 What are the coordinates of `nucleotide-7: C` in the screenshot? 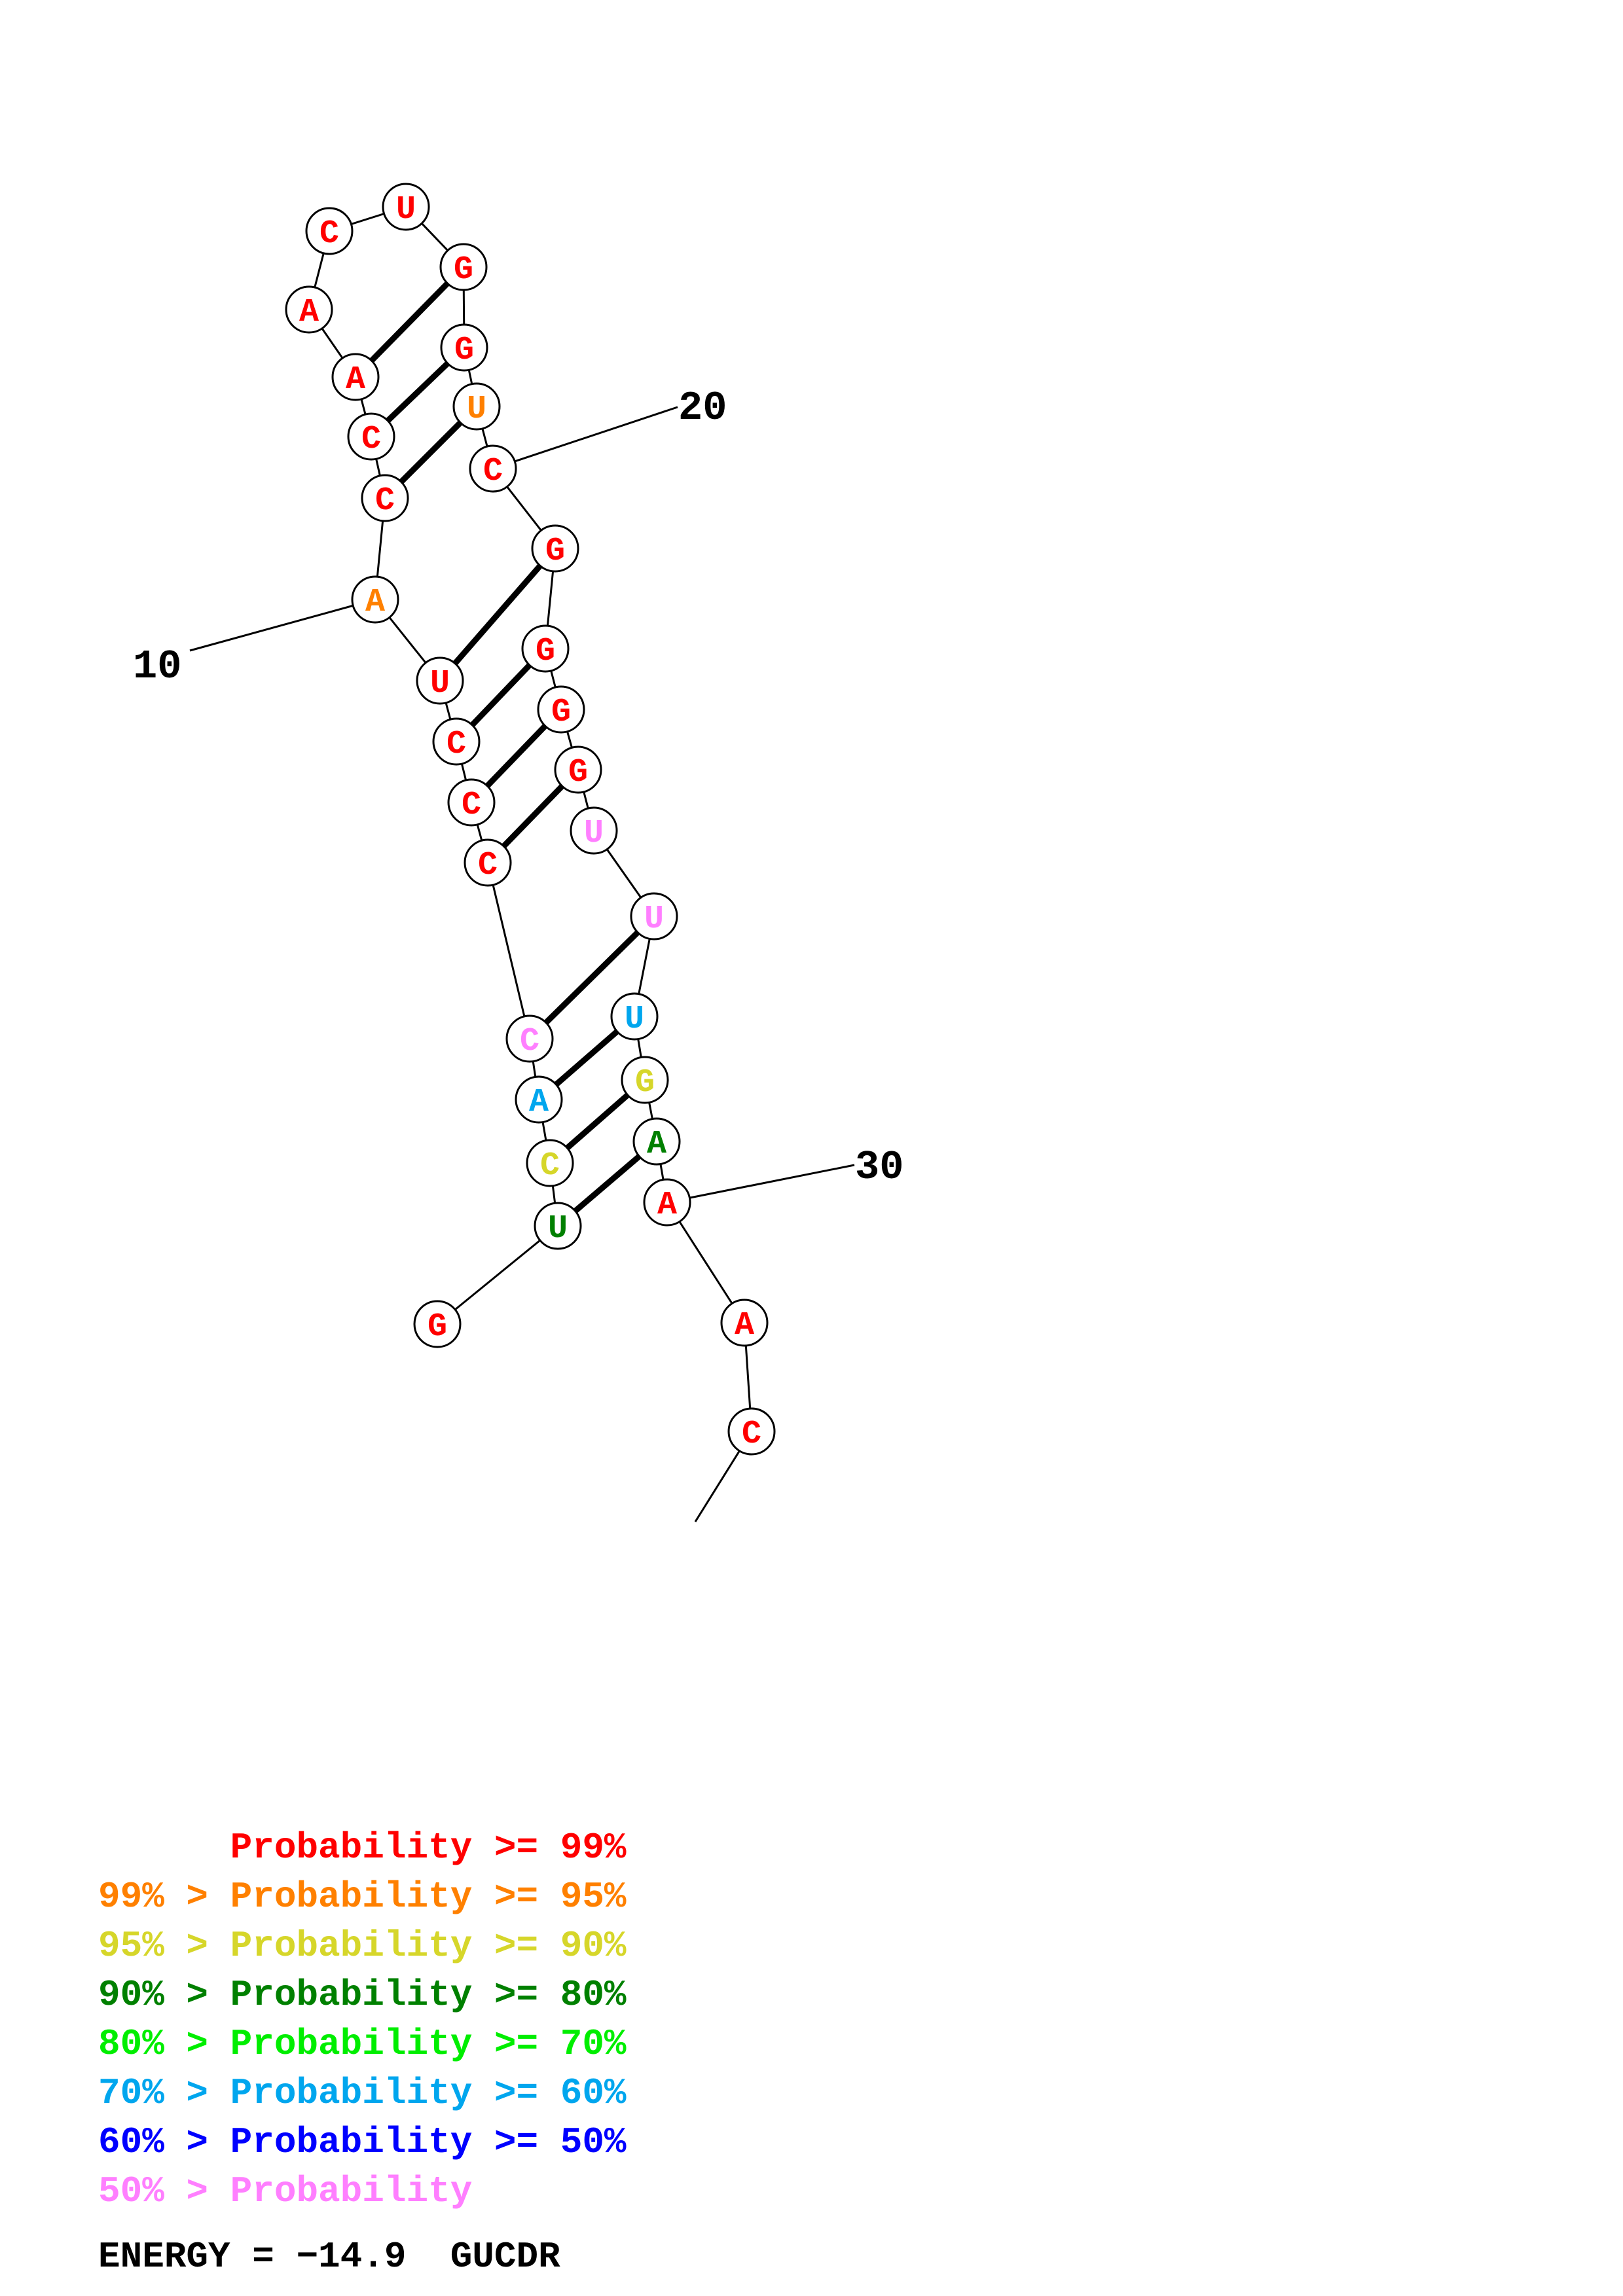 It's located at (471, 802).